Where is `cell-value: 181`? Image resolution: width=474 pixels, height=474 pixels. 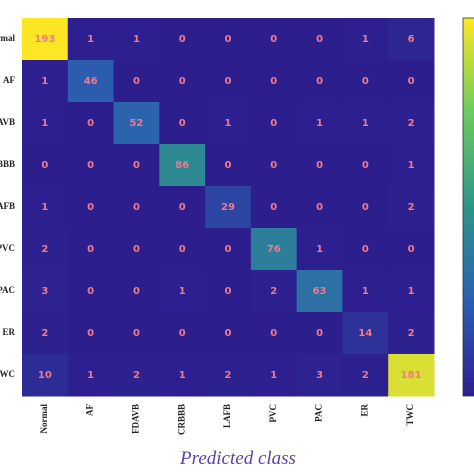
cell-value: 181 is located at coordinates (411, 375).